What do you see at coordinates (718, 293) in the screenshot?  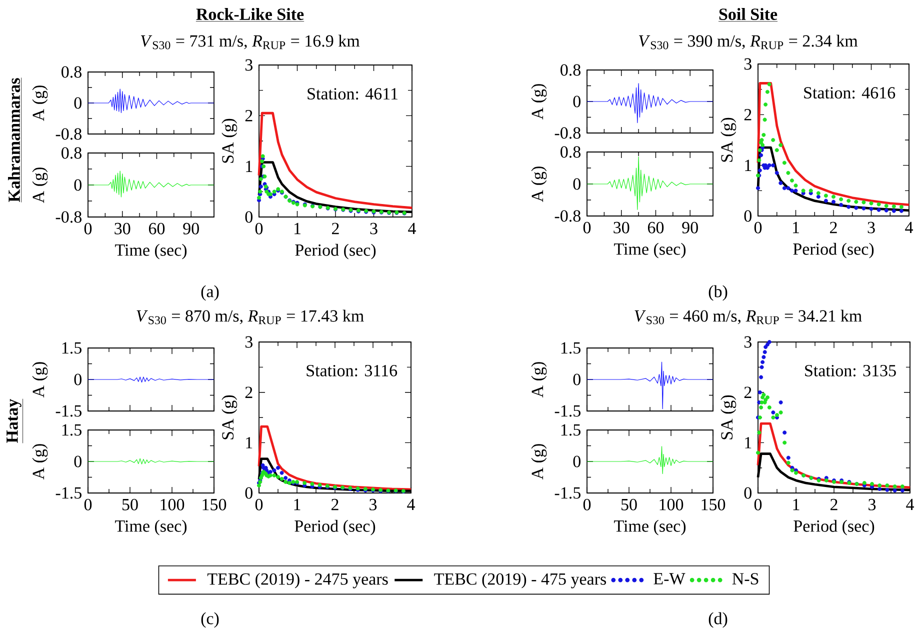 I see `text: (b)` at bounding box center [718, 293].